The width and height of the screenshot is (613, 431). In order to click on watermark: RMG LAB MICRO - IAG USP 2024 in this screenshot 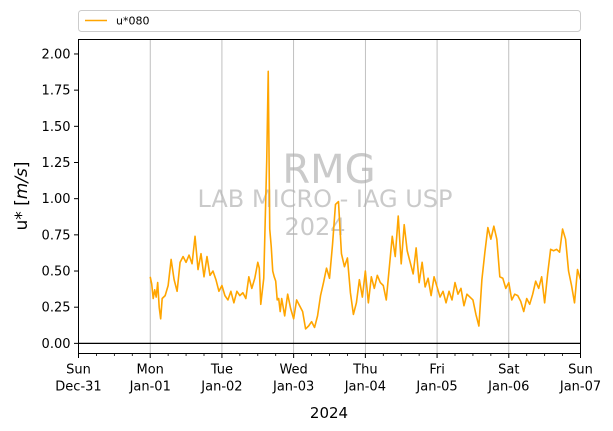, I will do `click(324, 194)`.